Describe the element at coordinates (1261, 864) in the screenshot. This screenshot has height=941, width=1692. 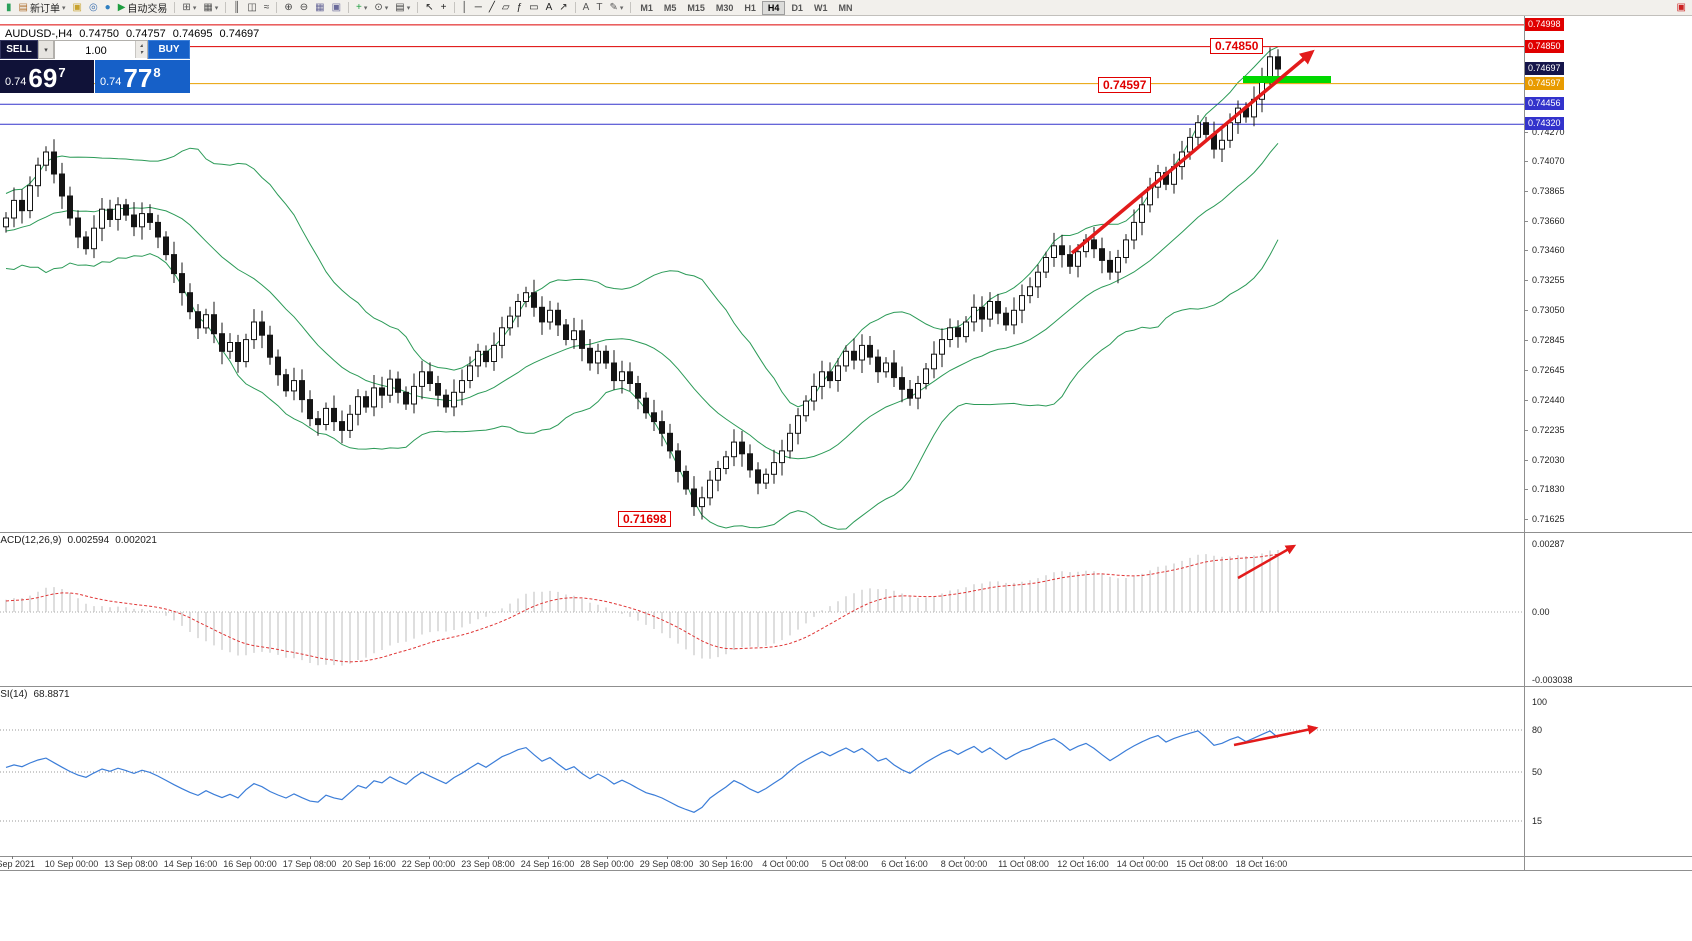
I see `date-label: 18 Oct 16:00` at that location.